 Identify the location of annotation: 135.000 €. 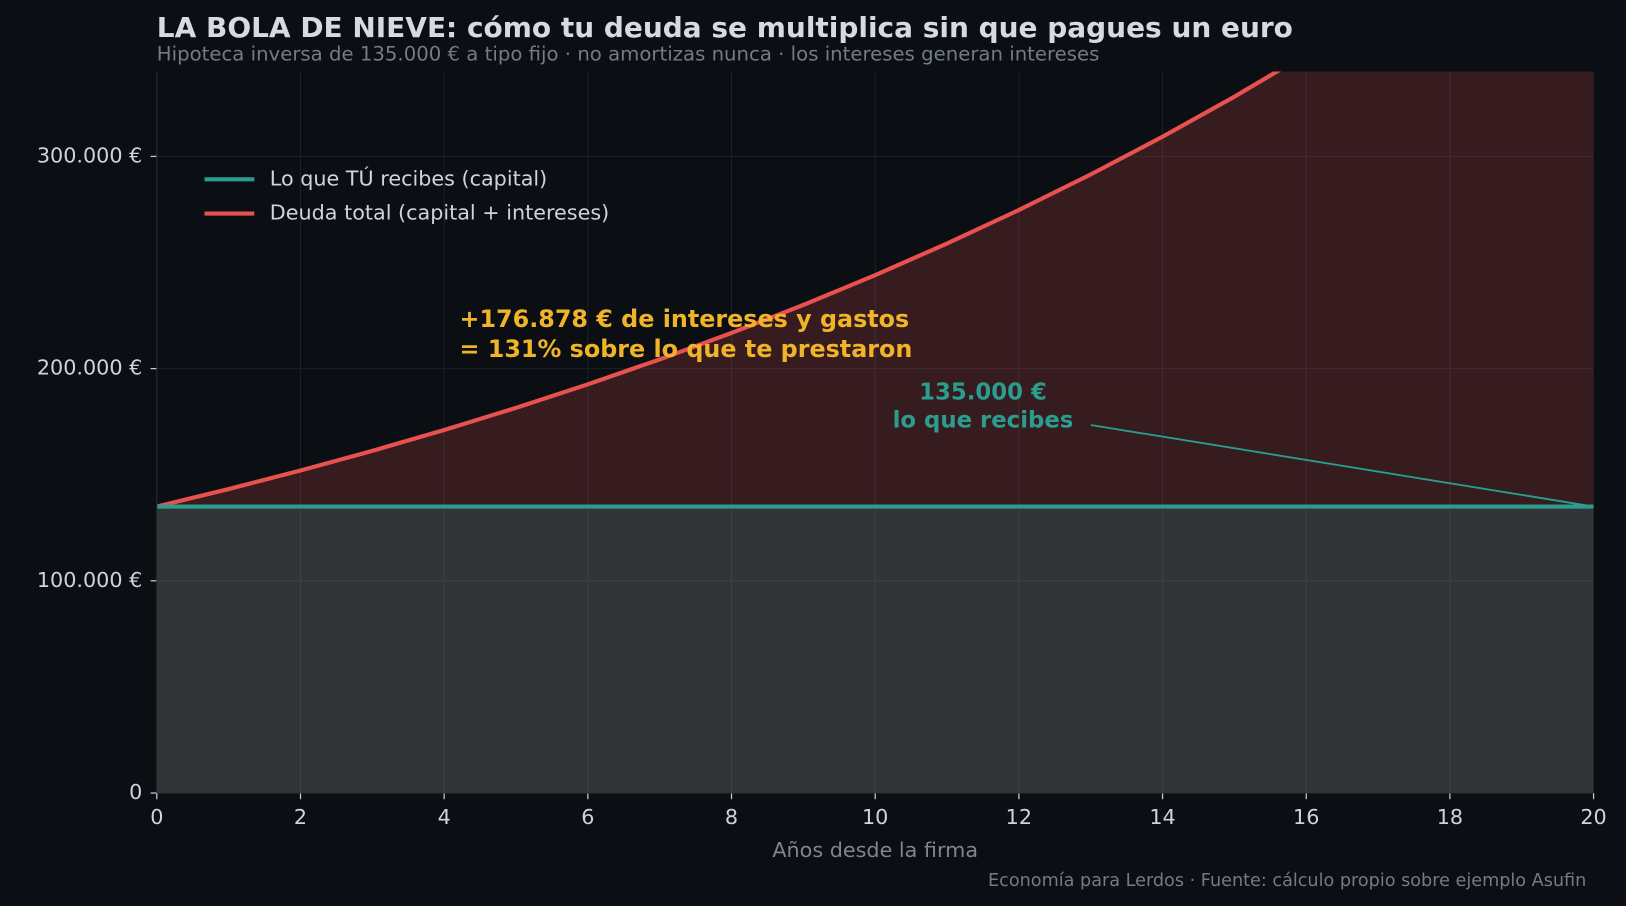
(983, 392).